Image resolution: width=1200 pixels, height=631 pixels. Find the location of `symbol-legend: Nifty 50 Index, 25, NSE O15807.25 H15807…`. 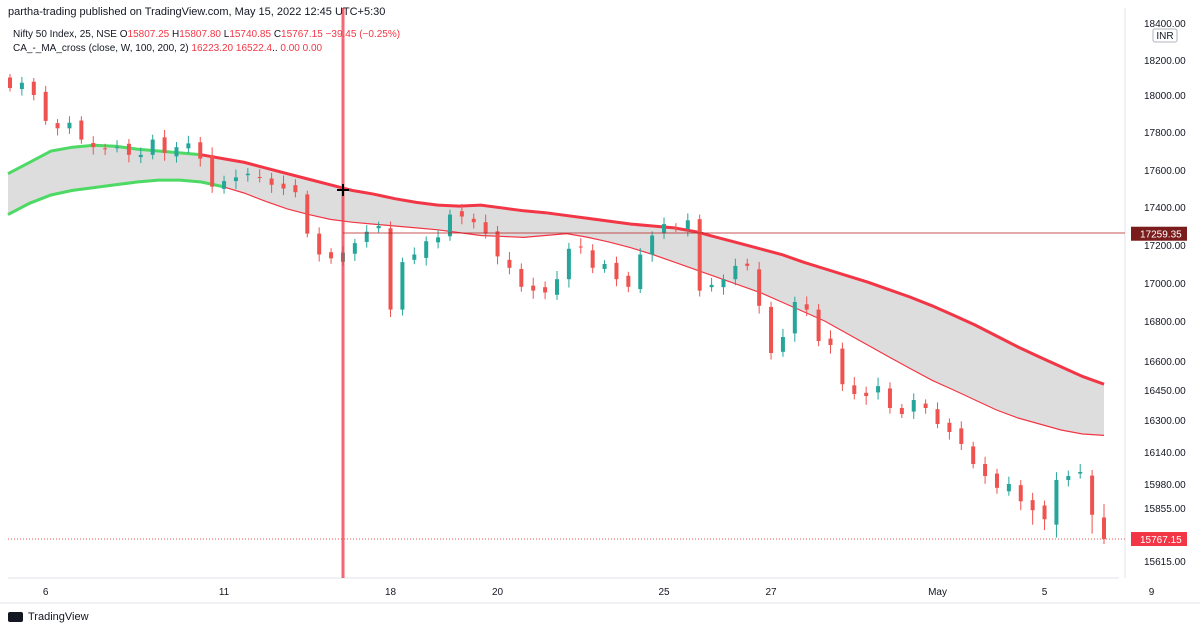

symbol-legend: Nifty 50 Index, 25, NSE O15807.25 H15807… is located at coordinates (206, 34).